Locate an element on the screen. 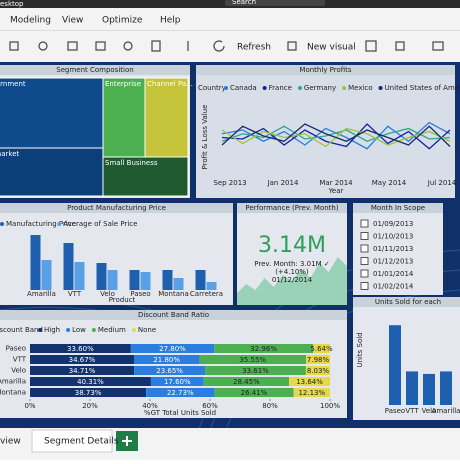 This screenshot has width=460, height=464. y-tick-label: Velo is located at coordinates (18, 371).